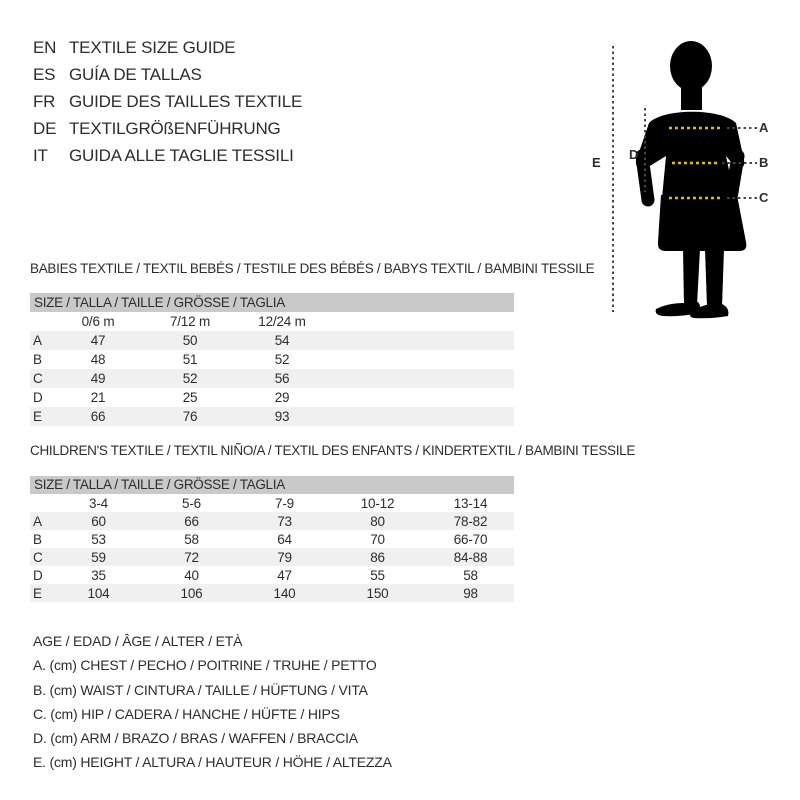 This screenshot has height=800, width=800. What do you see at coordinates (45, 47) in the screenshot?
I see `lang-code: EN` at bounding box center [45, 47].